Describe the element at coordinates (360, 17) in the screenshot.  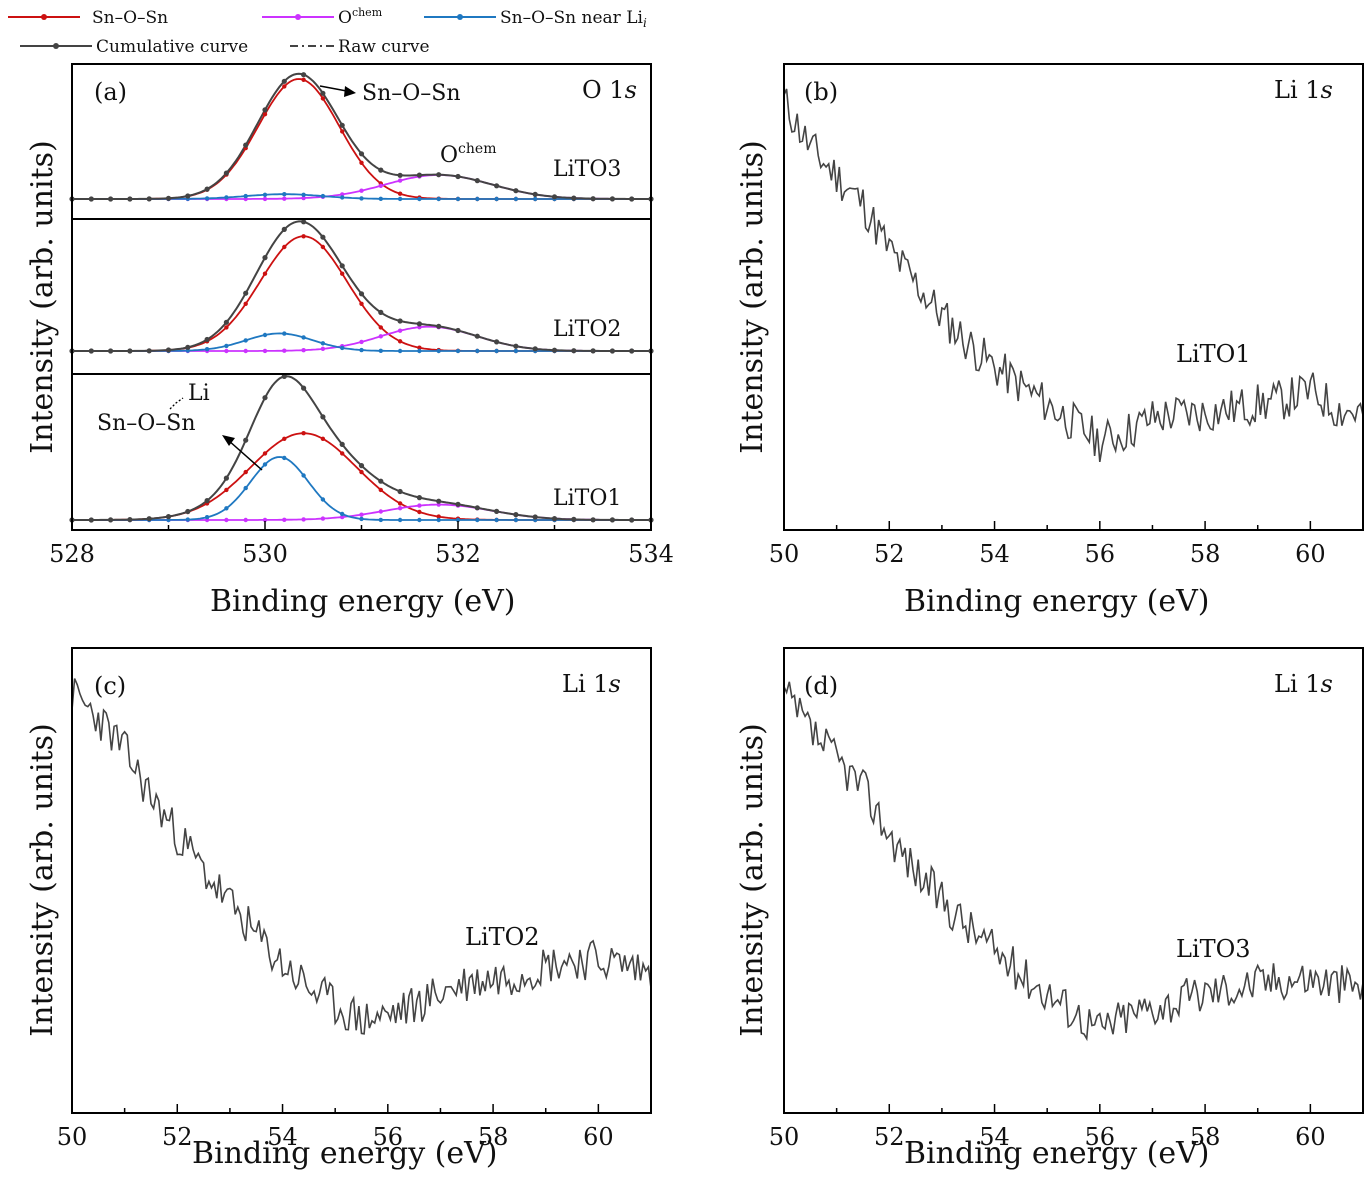
I see `legend-label-ochem: Ochem` at that location.